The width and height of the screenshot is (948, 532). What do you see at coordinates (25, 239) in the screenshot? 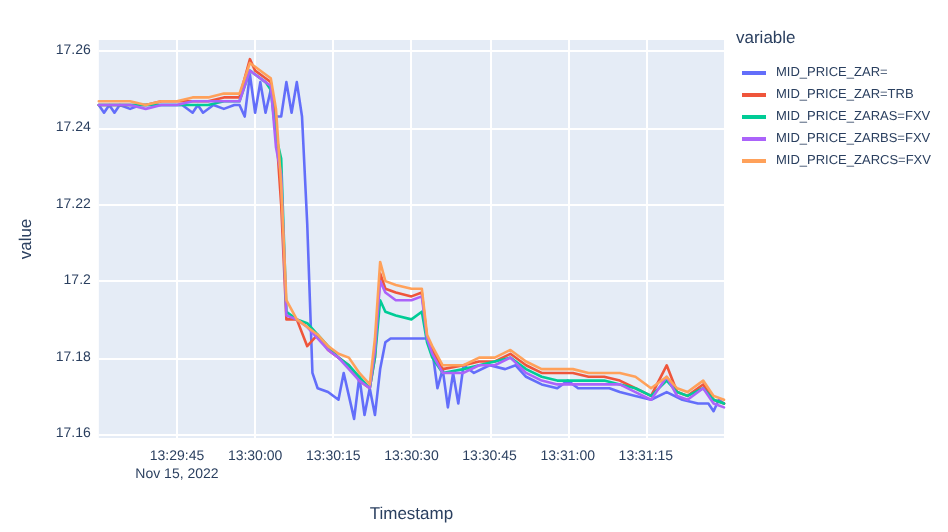
I see `y-axis-title: value` at bounding box center [25, 239].